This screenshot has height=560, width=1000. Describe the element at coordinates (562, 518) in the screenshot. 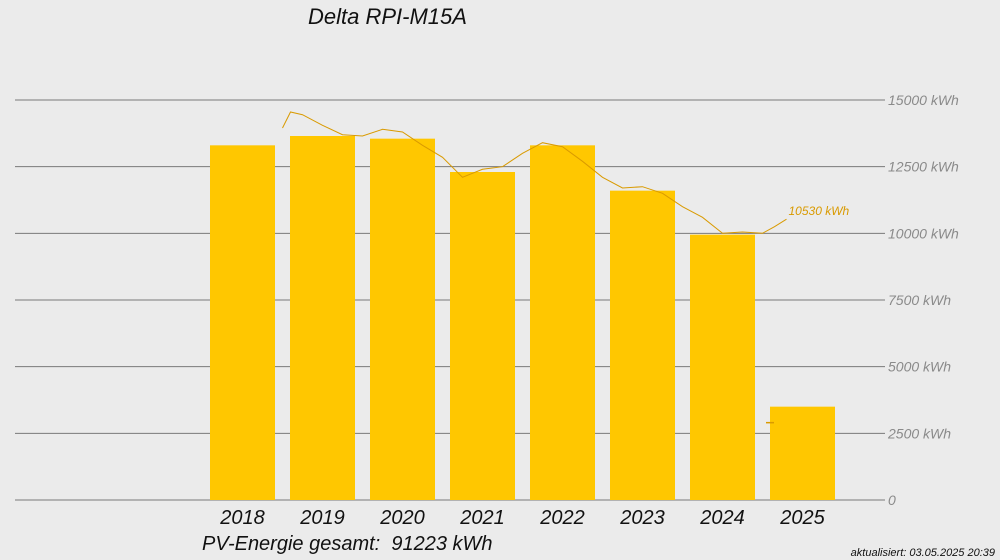

I see `x-tick-label-2022: 2022` at that location.